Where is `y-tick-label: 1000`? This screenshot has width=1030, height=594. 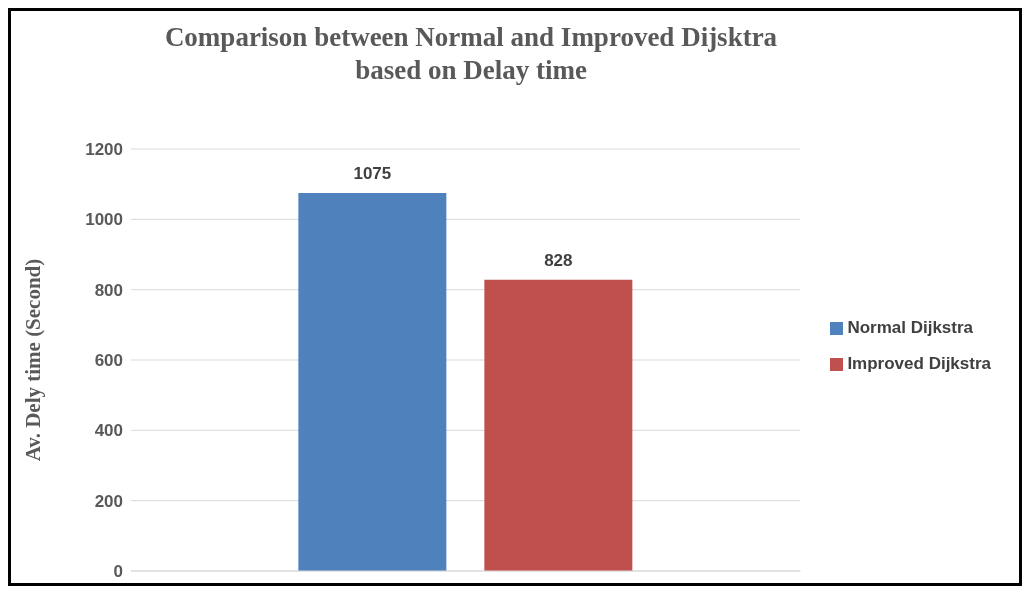 y-tick-label: 1000 is located at coordinates (104, 220).